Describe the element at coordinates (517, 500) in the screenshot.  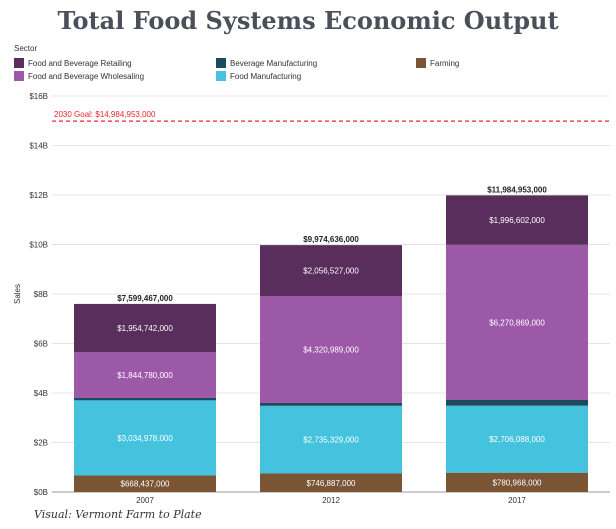
I see `x-tick-label: 2017` at that location.